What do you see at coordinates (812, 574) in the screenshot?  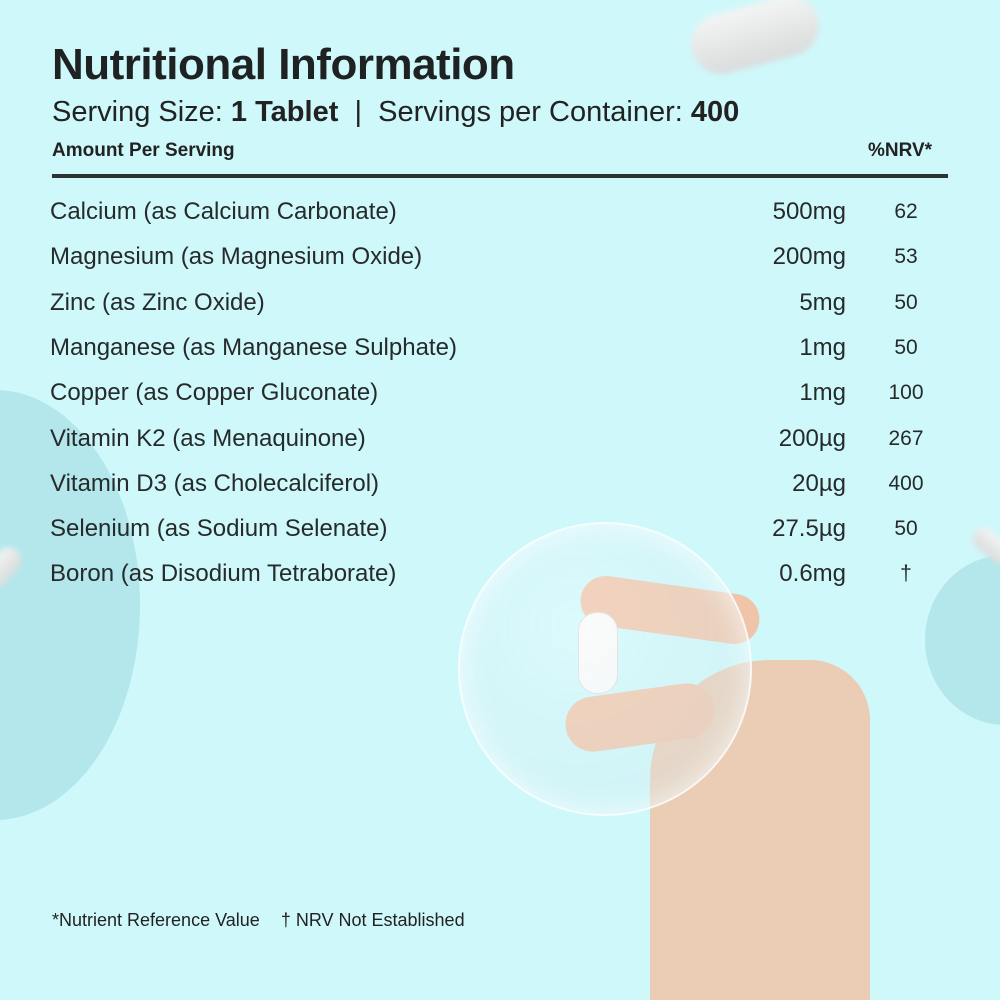 I see `nutrient-amount: 0.6mg` at bounding box center [812, 574].